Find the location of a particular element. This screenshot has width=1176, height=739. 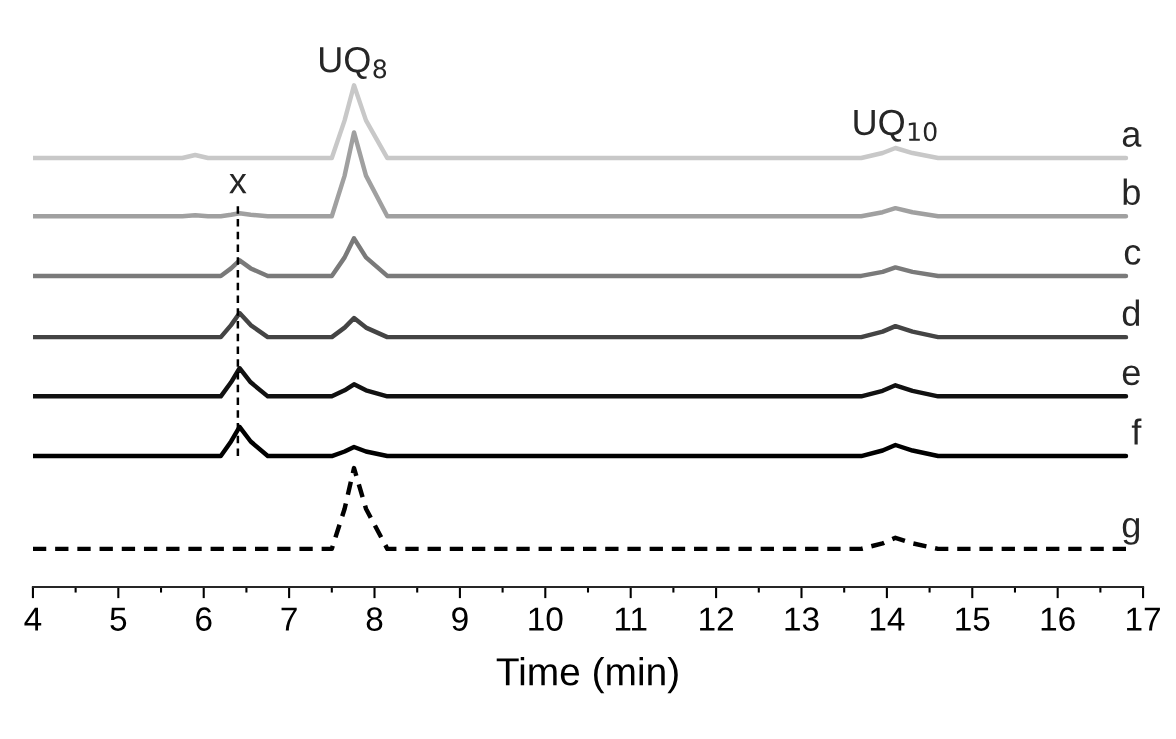

series-label: b is located at coordinates (1131, 192).